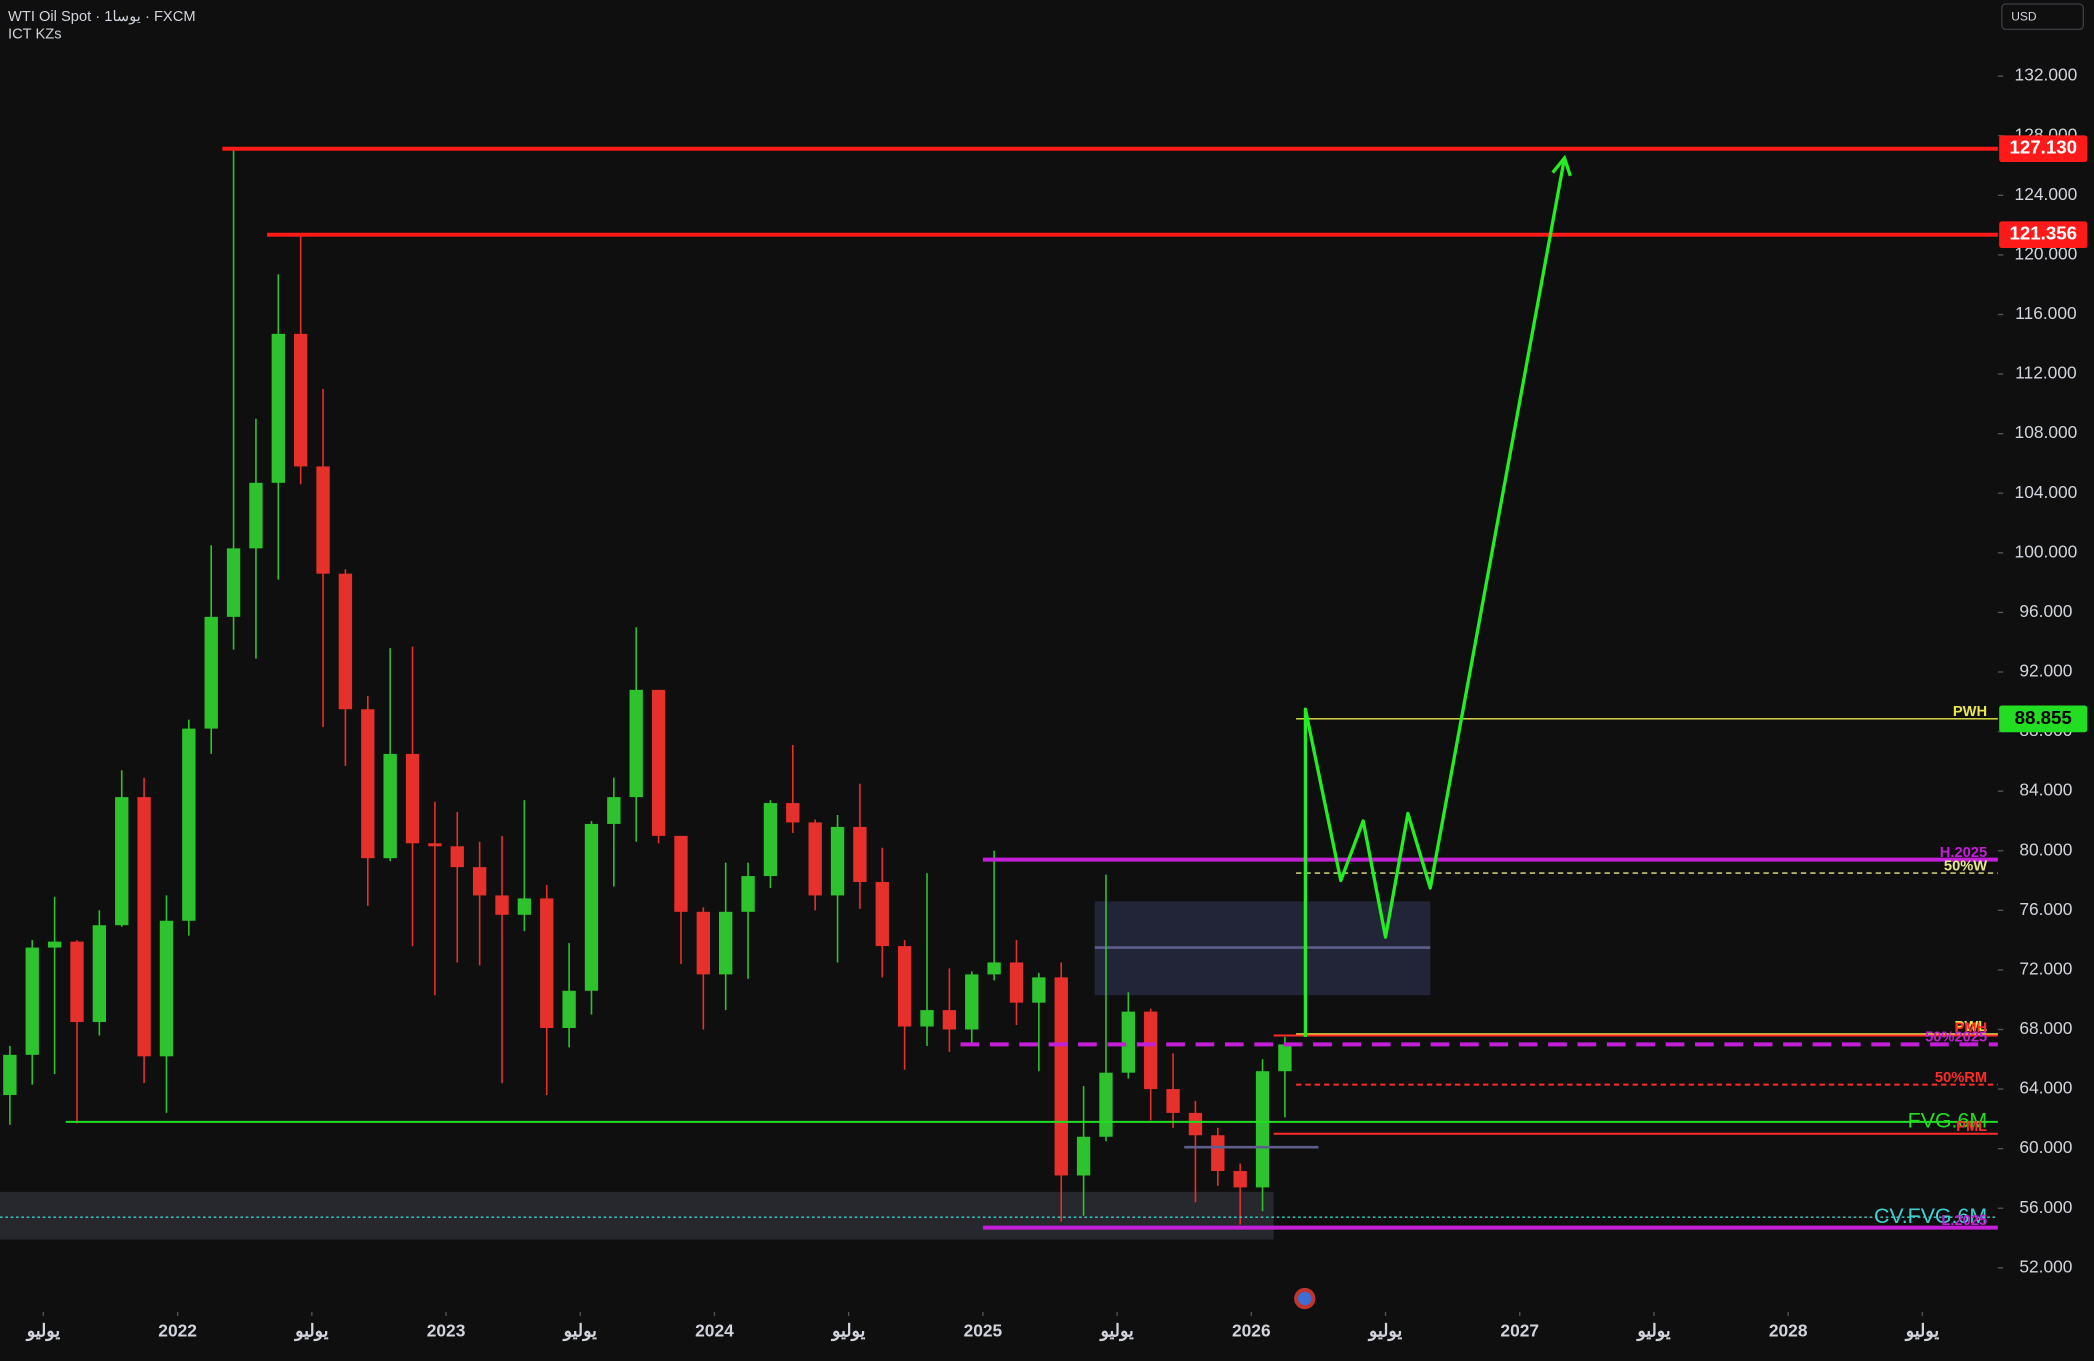 The height and width of the screenshot is (1361, 2094). Describe the element at coordinates (2046, 492) in the screenshot. I see `y-tick-label: 104.000` at that location.